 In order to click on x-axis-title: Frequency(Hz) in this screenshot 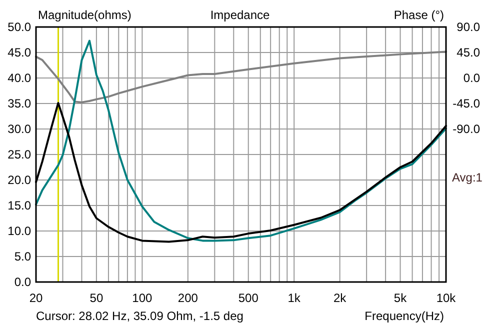, I will do `click(404, 316)`.